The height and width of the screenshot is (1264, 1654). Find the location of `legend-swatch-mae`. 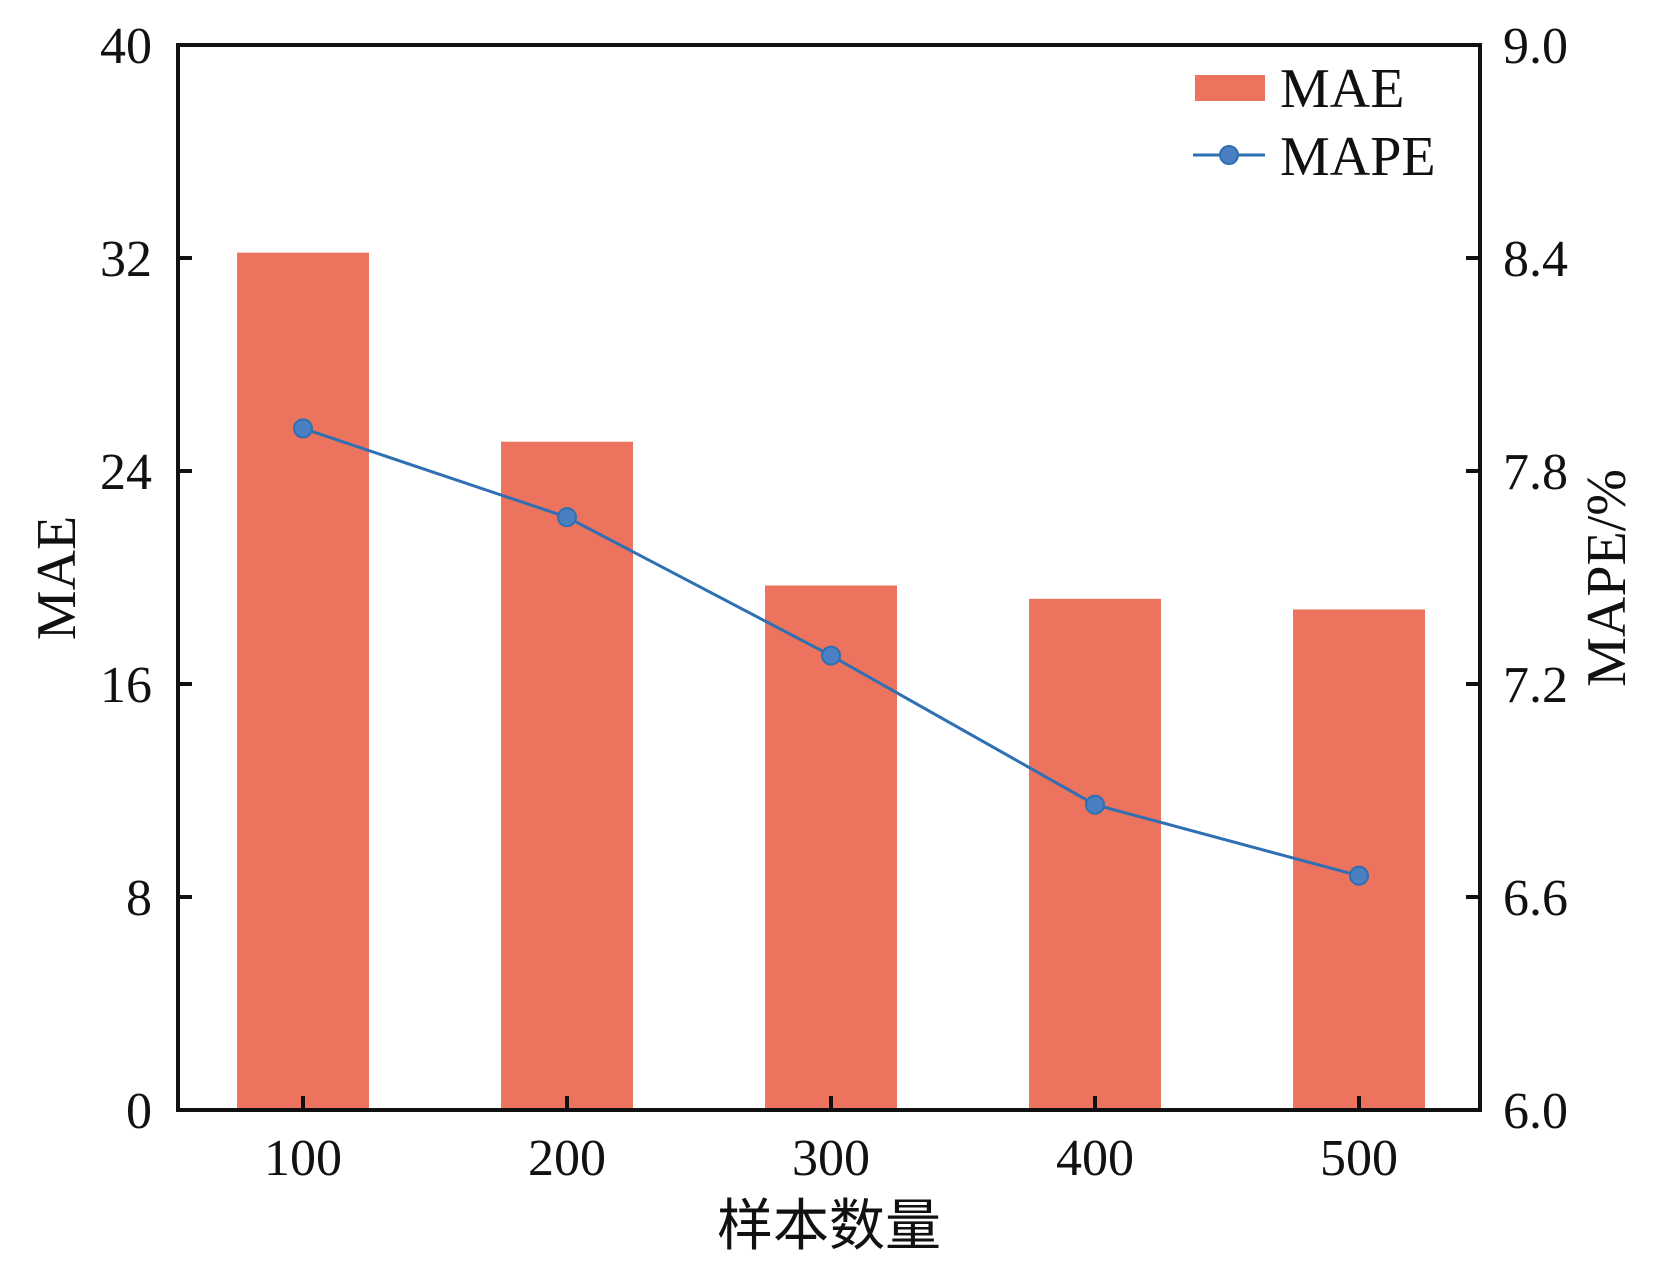

legend-swatch-mae is located at coordinates (1230, 88).